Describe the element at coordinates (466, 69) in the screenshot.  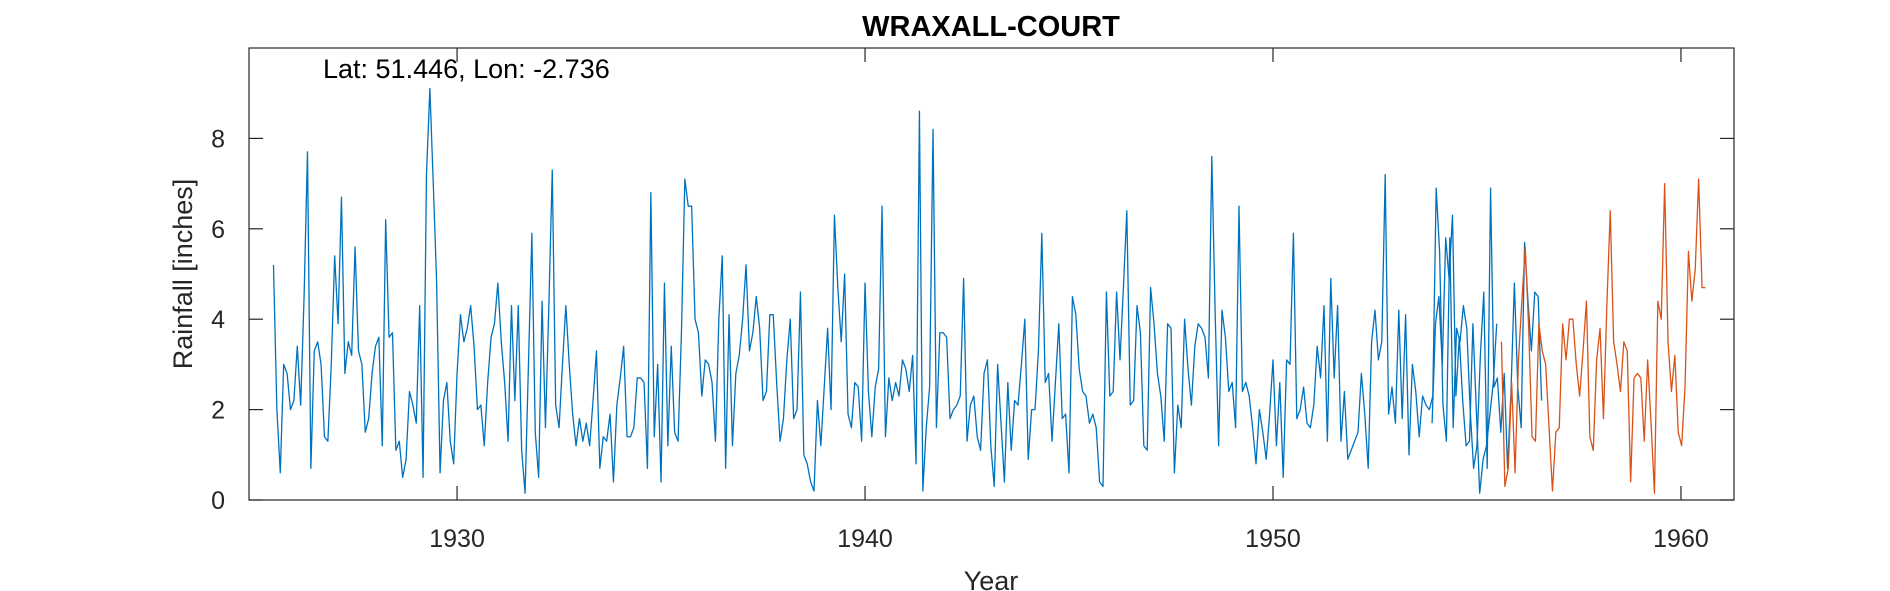
I see `location-annotation: Lat: 51.446, Lon: -2.736` at that location.